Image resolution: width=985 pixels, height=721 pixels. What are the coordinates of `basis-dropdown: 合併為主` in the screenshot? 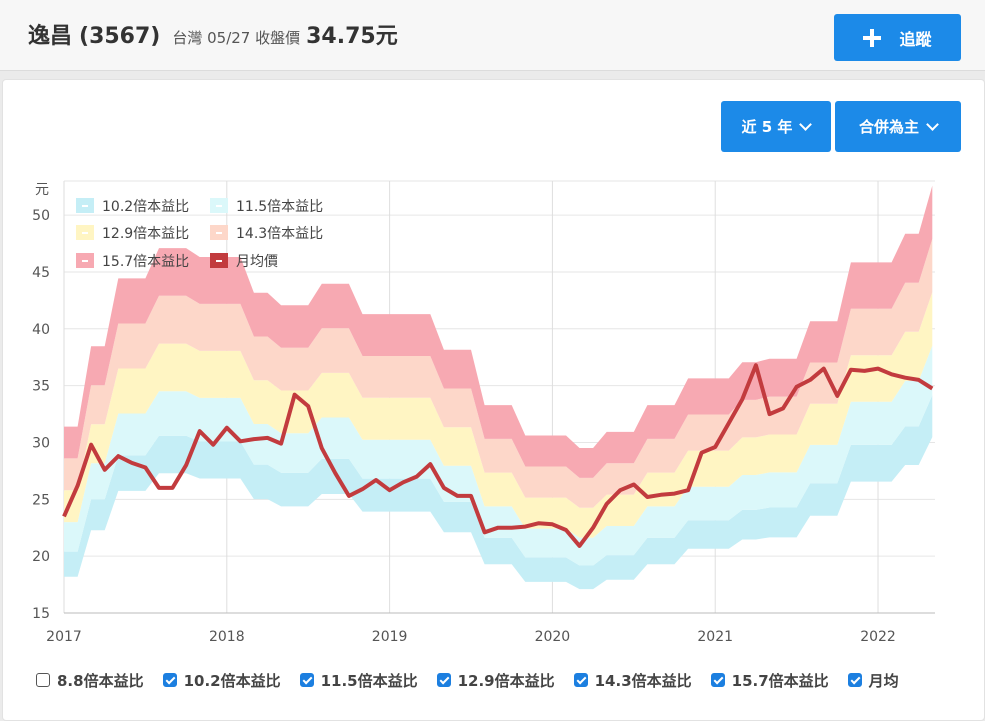 It's located at (898, 126).